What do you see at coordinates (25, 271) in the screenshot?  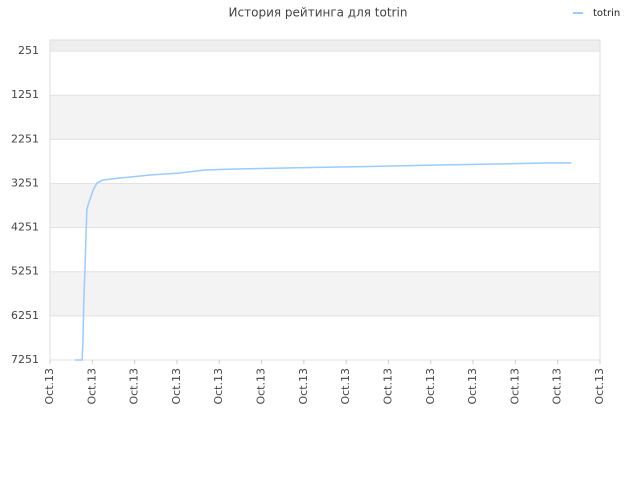 I see `y-tick-label: 5251` at bounding box center [25, 271].